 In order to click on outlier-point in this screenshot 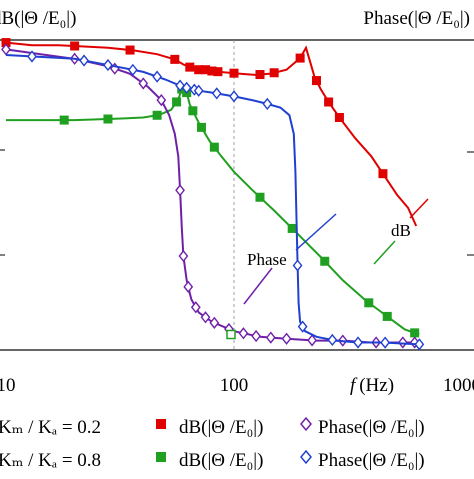, I will do `click(231, 334)`.